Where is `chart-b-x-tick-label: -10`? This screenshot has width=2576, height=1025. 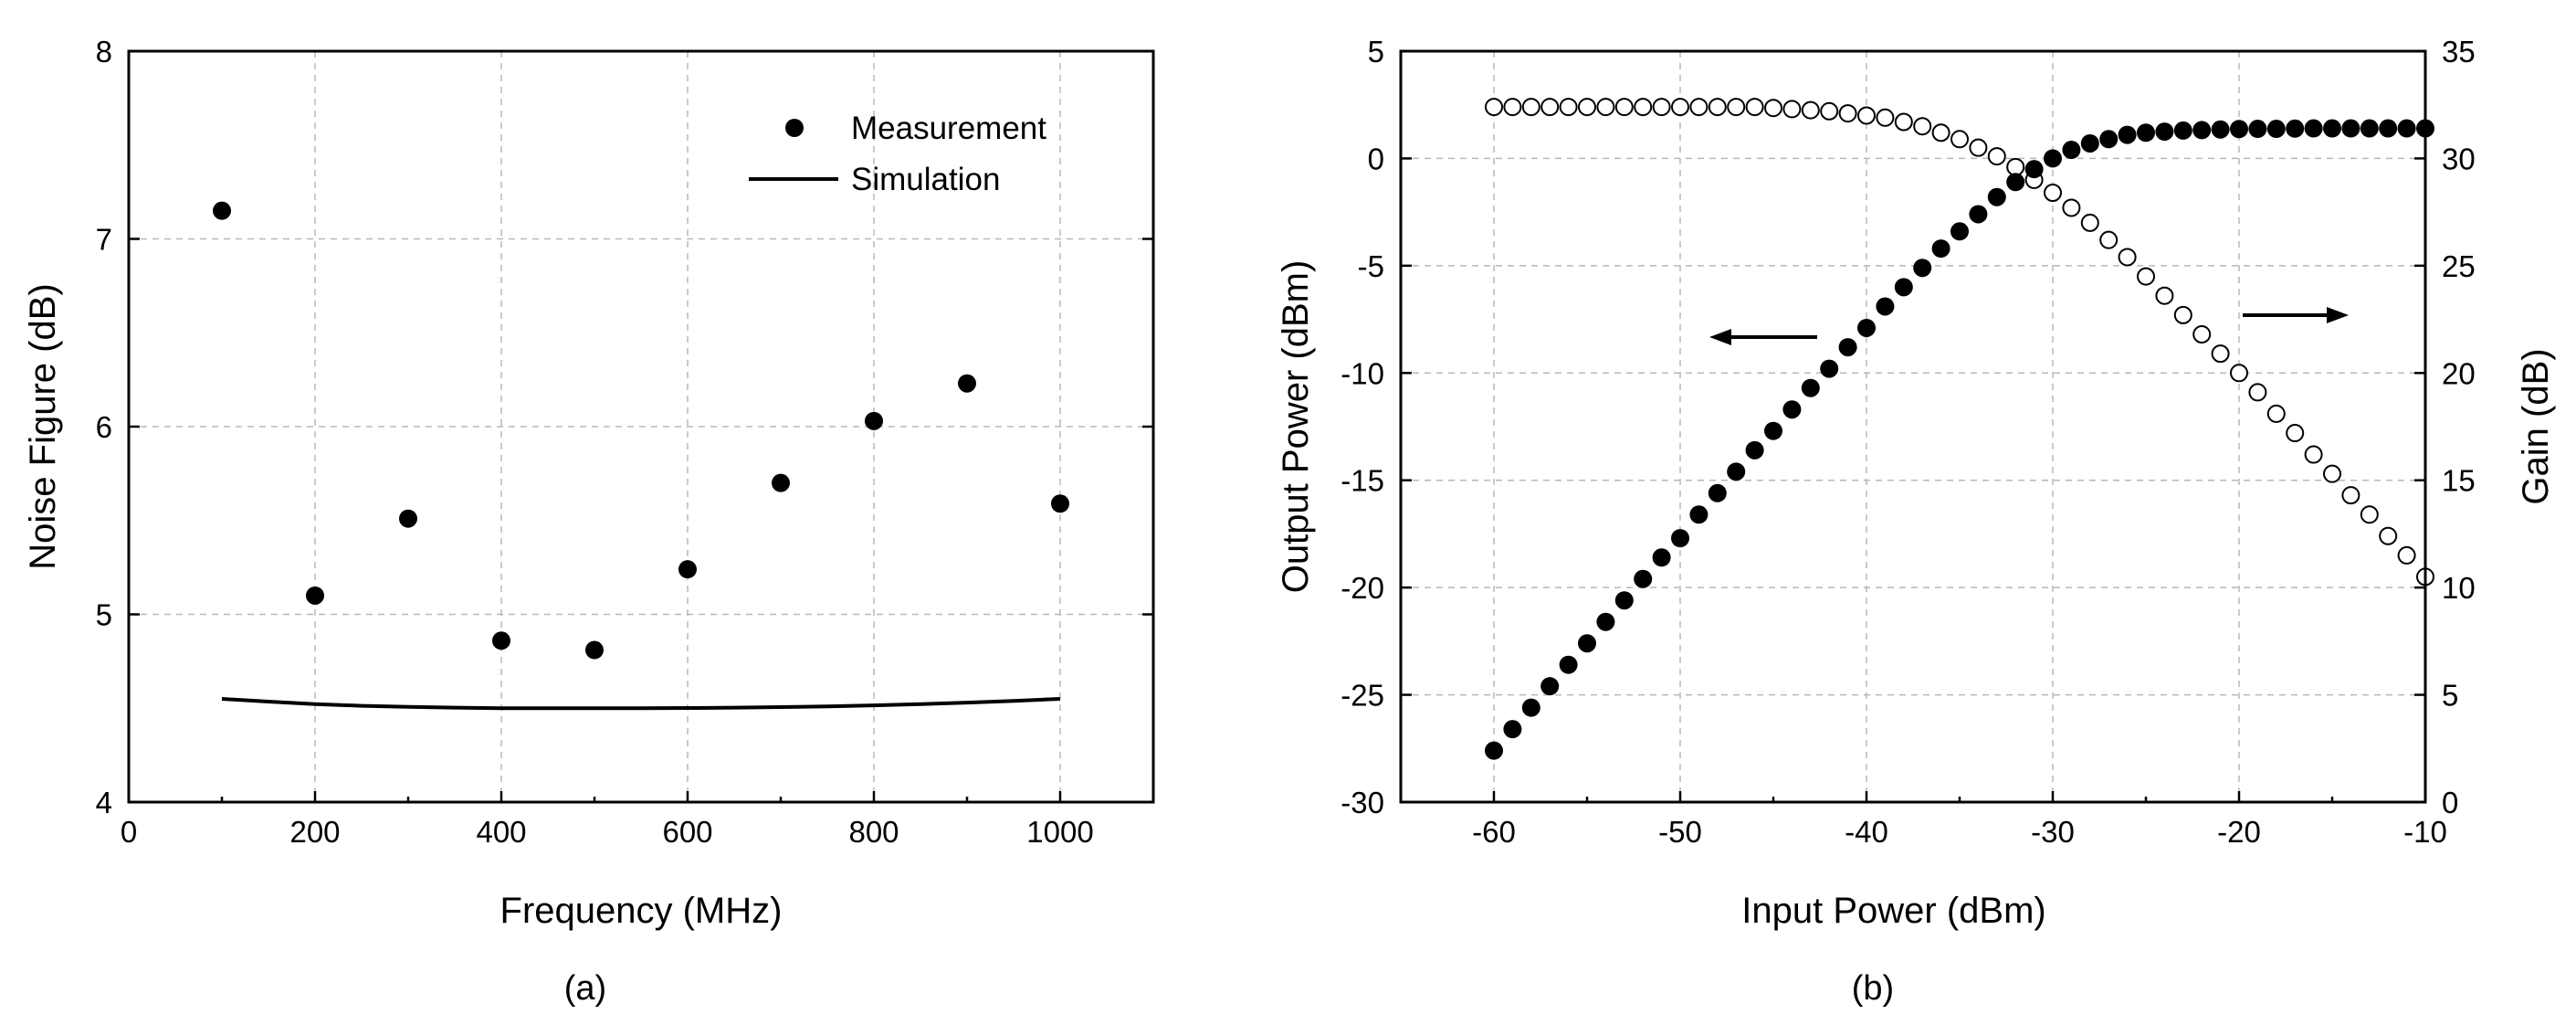 chart-b-x-tick-label: -10 is located at coordinates (2425, 832).